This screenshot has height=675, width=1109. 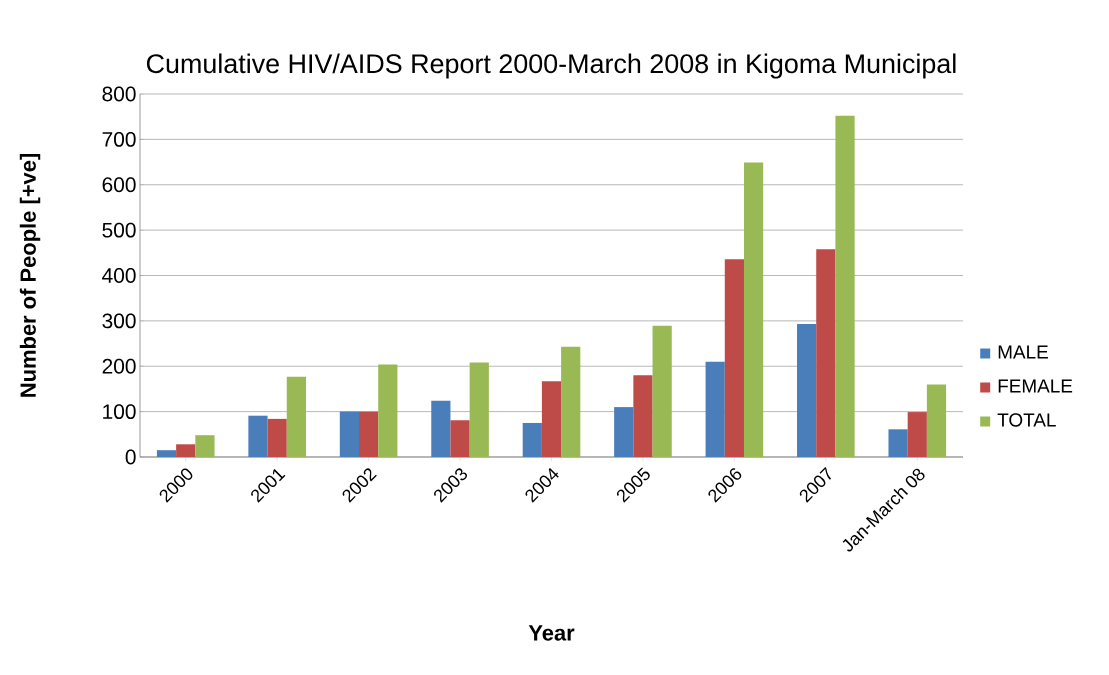 What do you see at coordinates (119, 185) in the screenshot?
I see `y-tick-label: 600` at bounding box center [119, 185].